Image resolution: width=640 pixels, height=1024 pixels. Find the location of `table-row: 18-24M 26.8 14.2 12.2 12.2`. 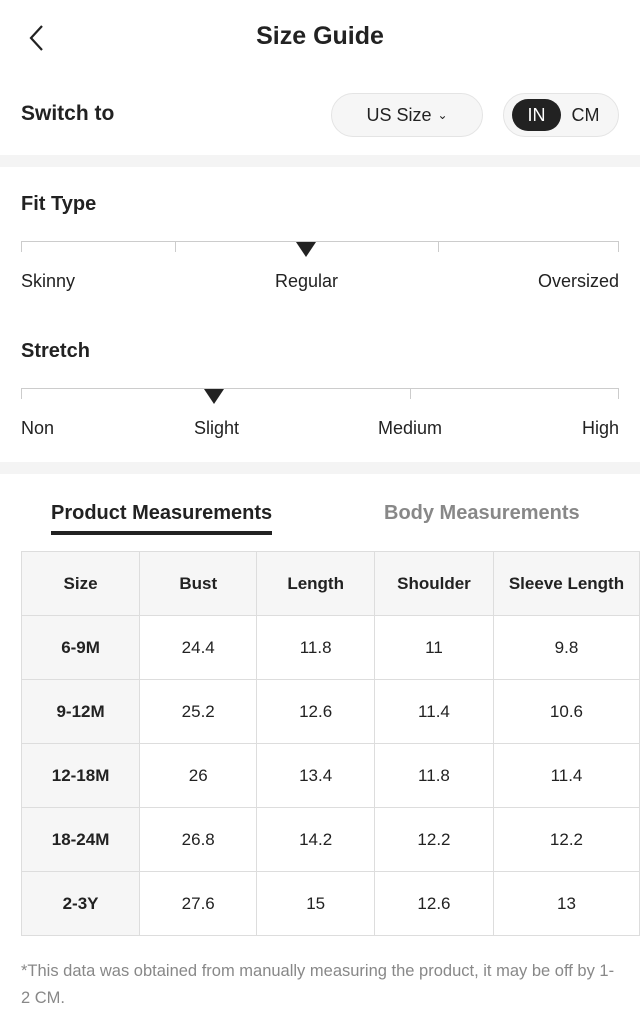

table-row: 18-24M 26.8 14.2 12.2 12.2 is located at coordinates (330, 839).